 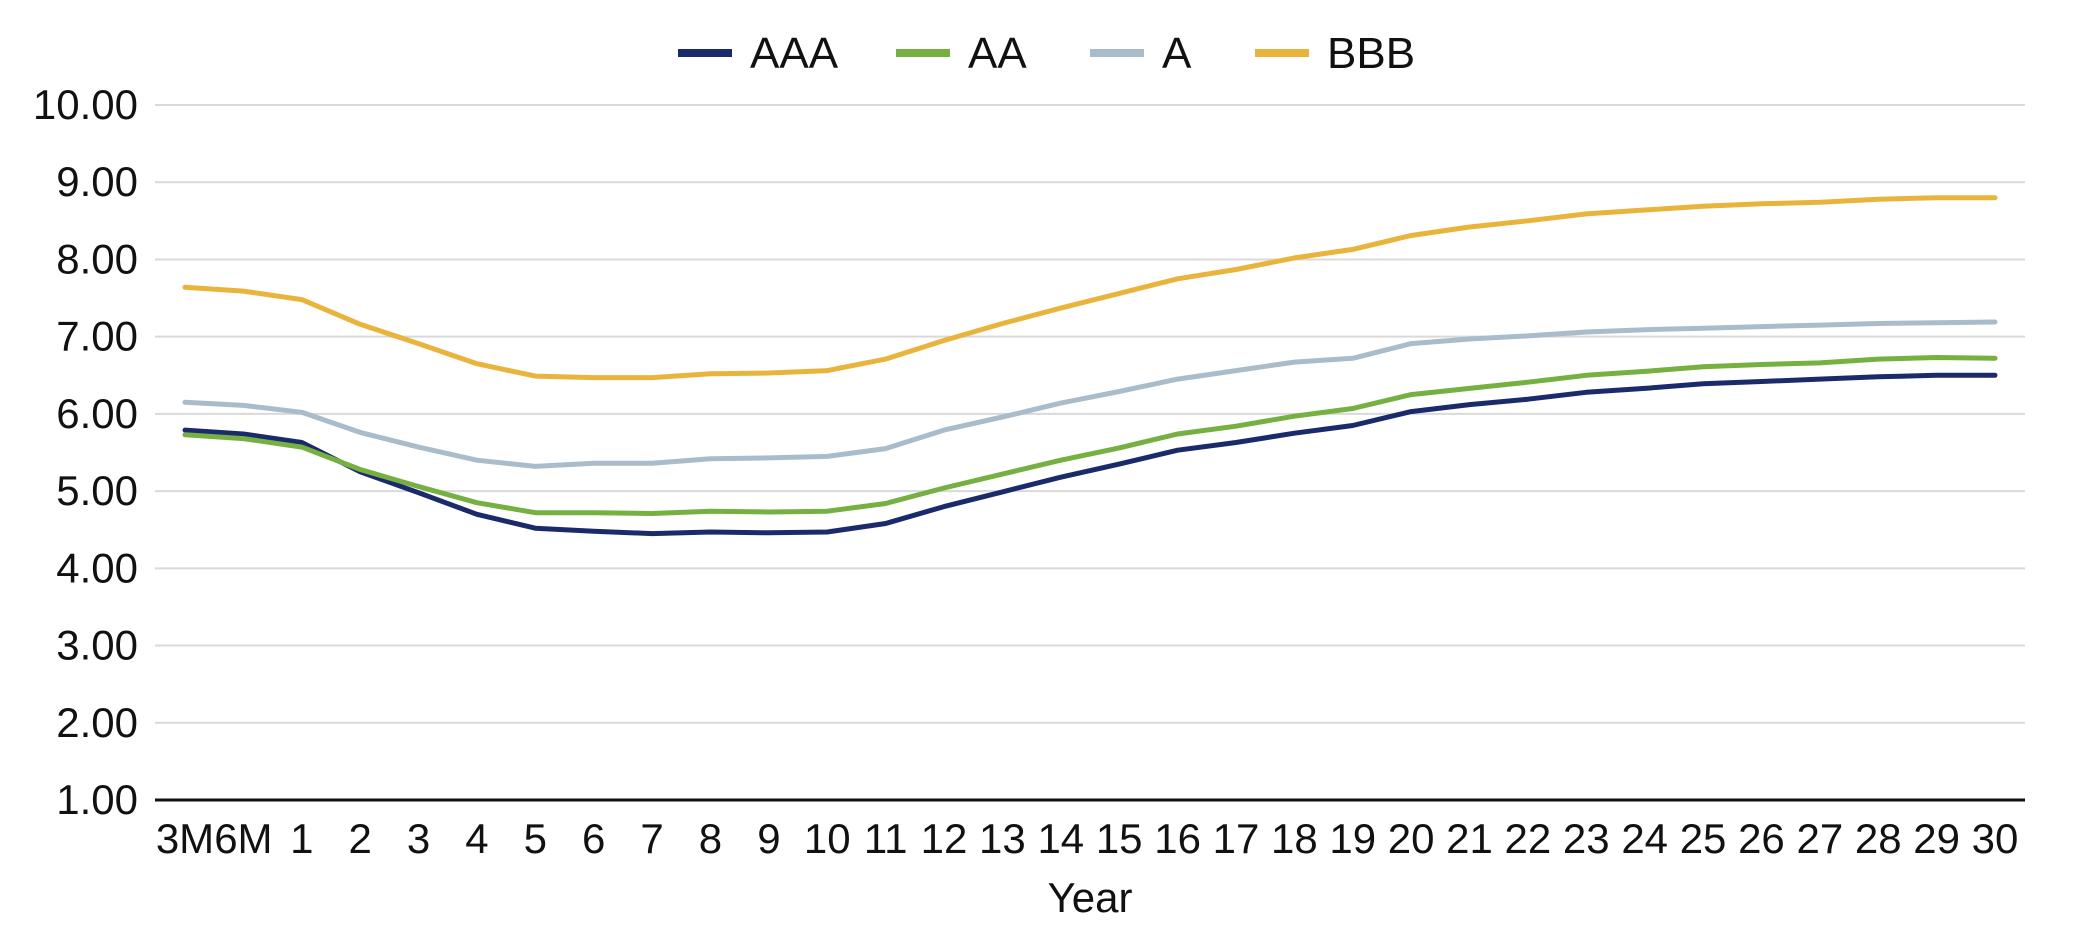 What do you see at coordinates (1060, 838) in the screenshot?
I see `x-tick-label: 14` at bounding box center [1060, 838].